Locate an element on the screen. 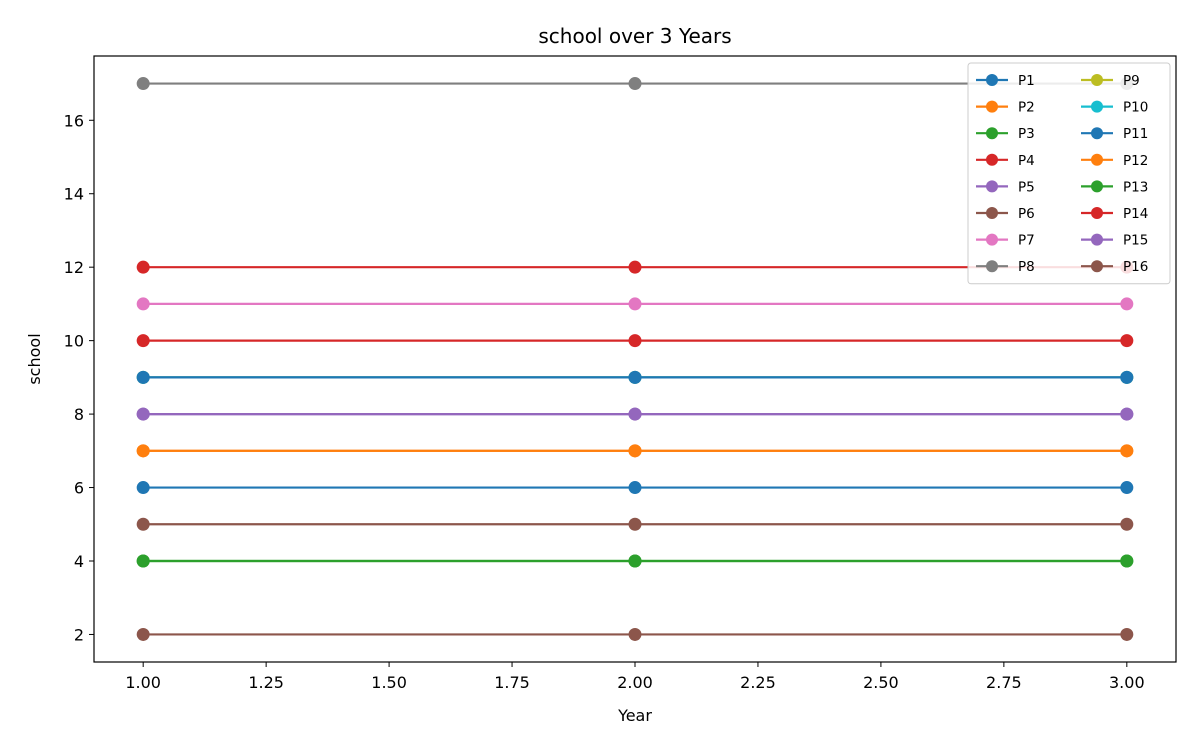  legend-label: P13 is located at coordinates (1135, 187).